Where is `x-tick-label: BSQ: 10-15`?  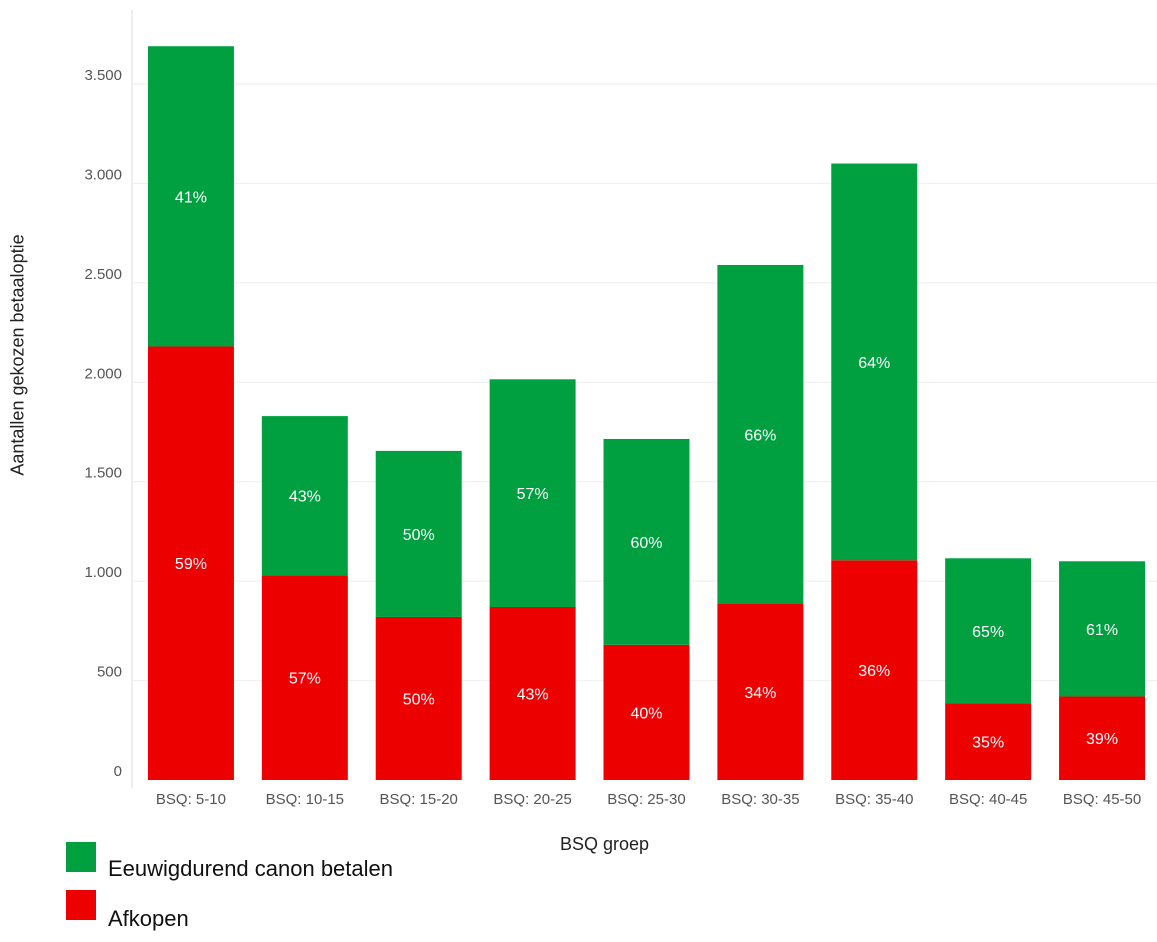
x-tick-label: BSQ: 10-15 is located at coordinates (305, 799).